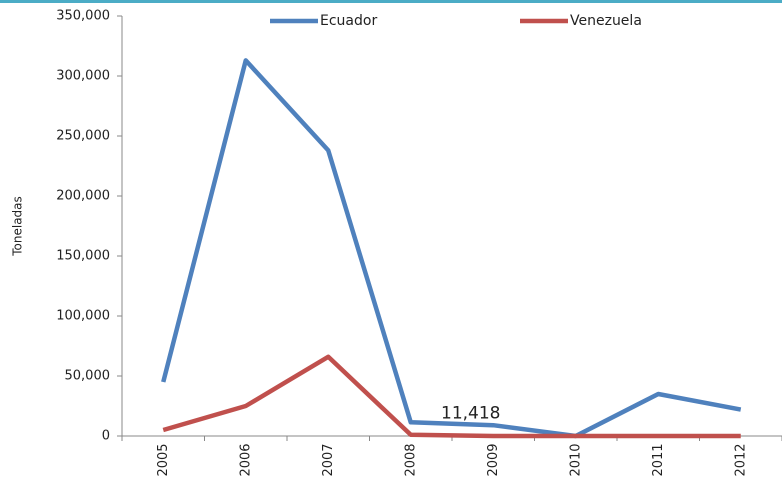  I want to click on legend-label: Venezuela, so click(606, 21).